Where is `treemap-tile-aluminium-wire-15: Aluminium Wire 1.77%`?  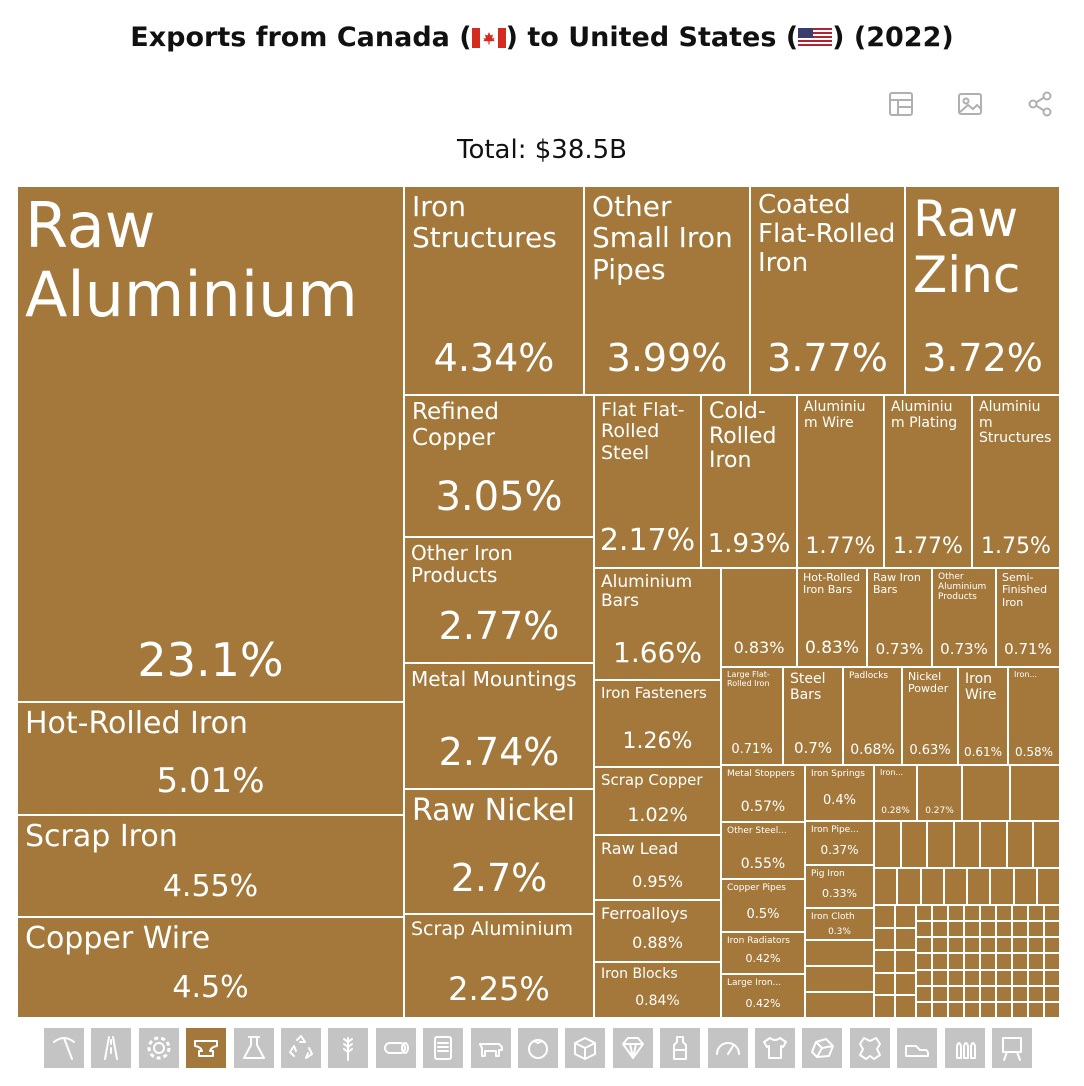
treemap-tile-aluminium-wire-15: Aluminium Wire 1.77% is located at coordinates (840, 481).